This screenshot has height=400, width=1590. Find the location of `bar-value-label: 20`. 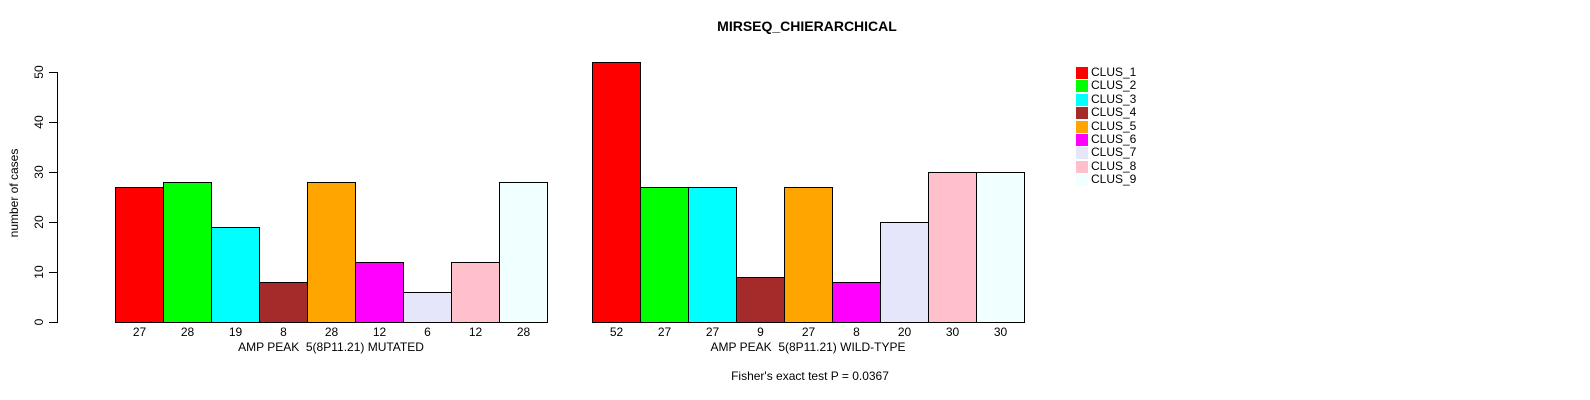

bar-value-label: 20 is located at coordinates (904, 332).